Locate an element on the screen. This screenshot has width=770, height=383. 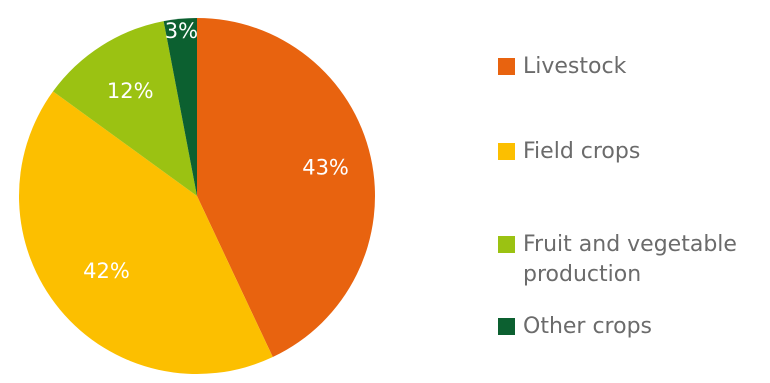
legend-label-fruit-vegetable: Fruit and vegetable production is located at coordinates (630, 259).